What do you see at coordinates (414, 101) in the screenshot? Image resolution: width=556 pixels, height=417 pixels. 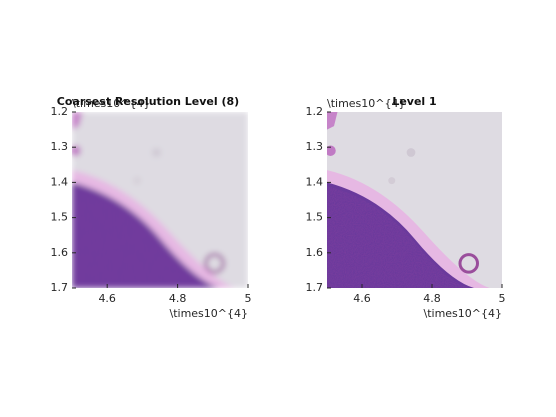 I see `axes-title: Level 1` at bounding box center [414, 101].